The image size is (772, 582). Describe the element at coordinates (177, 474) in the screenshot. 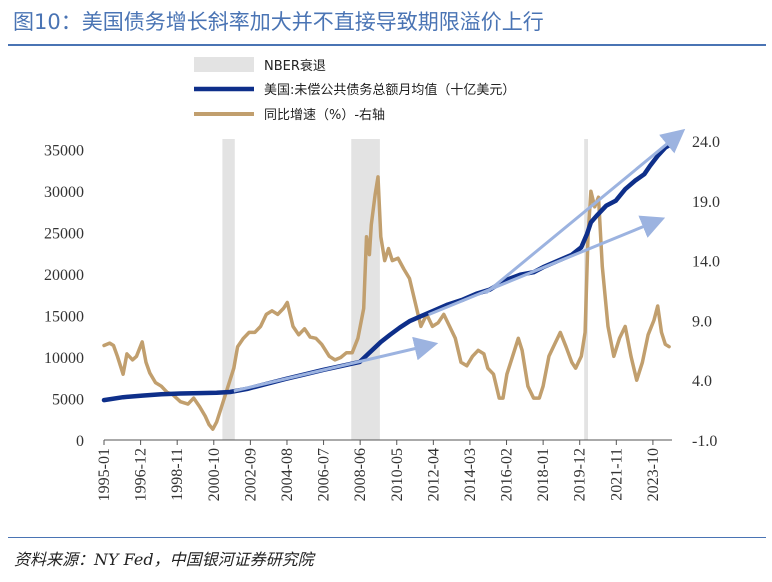

I see `x-tick-label: 1998-11` at that location.